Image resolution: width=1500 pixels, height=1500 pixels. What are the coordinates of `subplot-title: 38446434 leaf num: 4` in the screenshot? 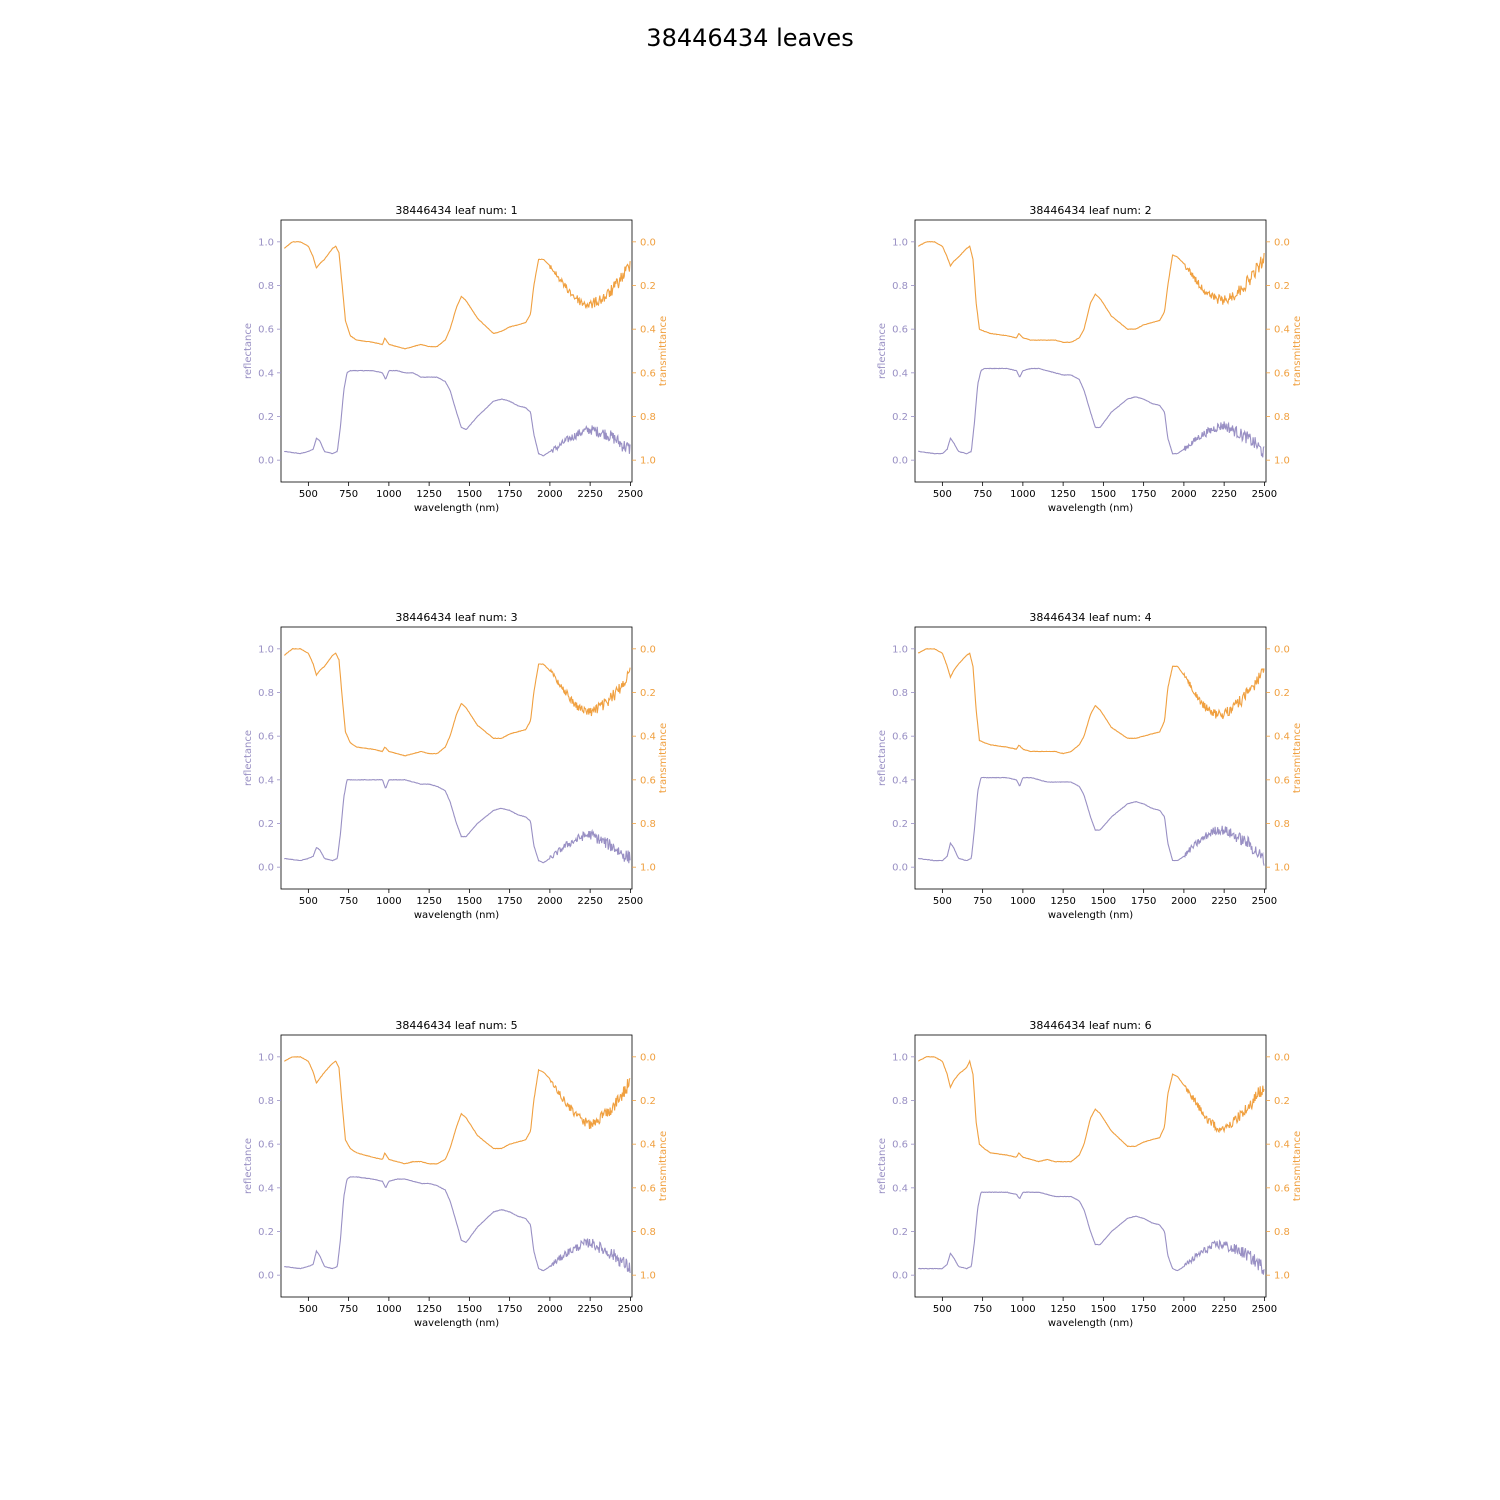 It's located at (1090, 617).